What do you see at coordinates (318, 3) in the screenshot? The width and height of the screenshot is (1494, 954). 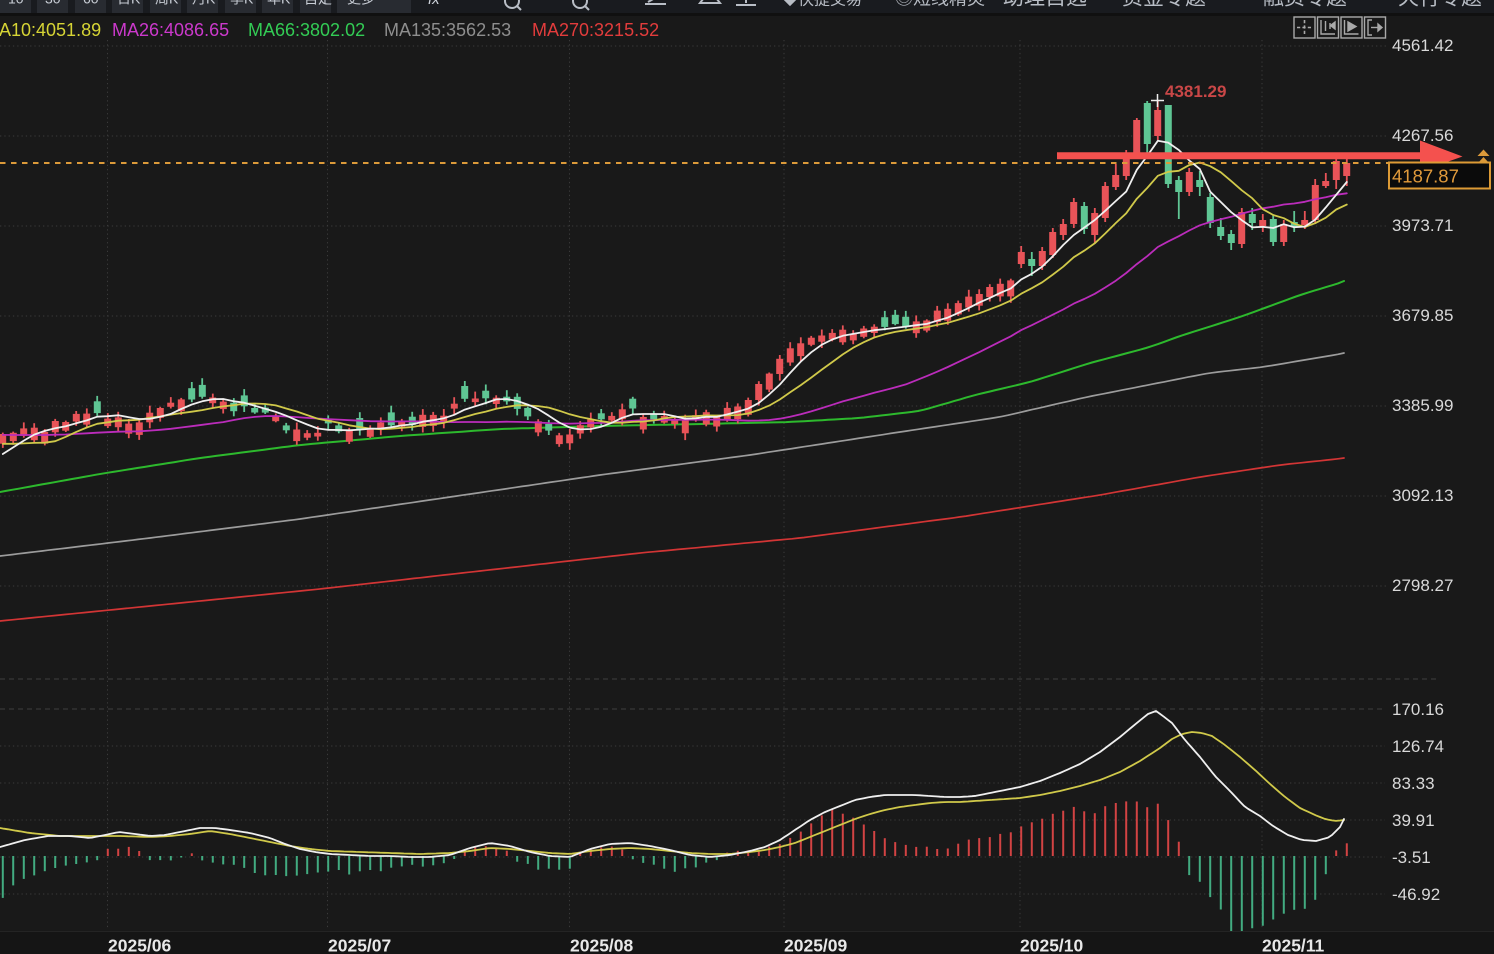 I see `svg-text: 自定` at bounding box center [318, 3].